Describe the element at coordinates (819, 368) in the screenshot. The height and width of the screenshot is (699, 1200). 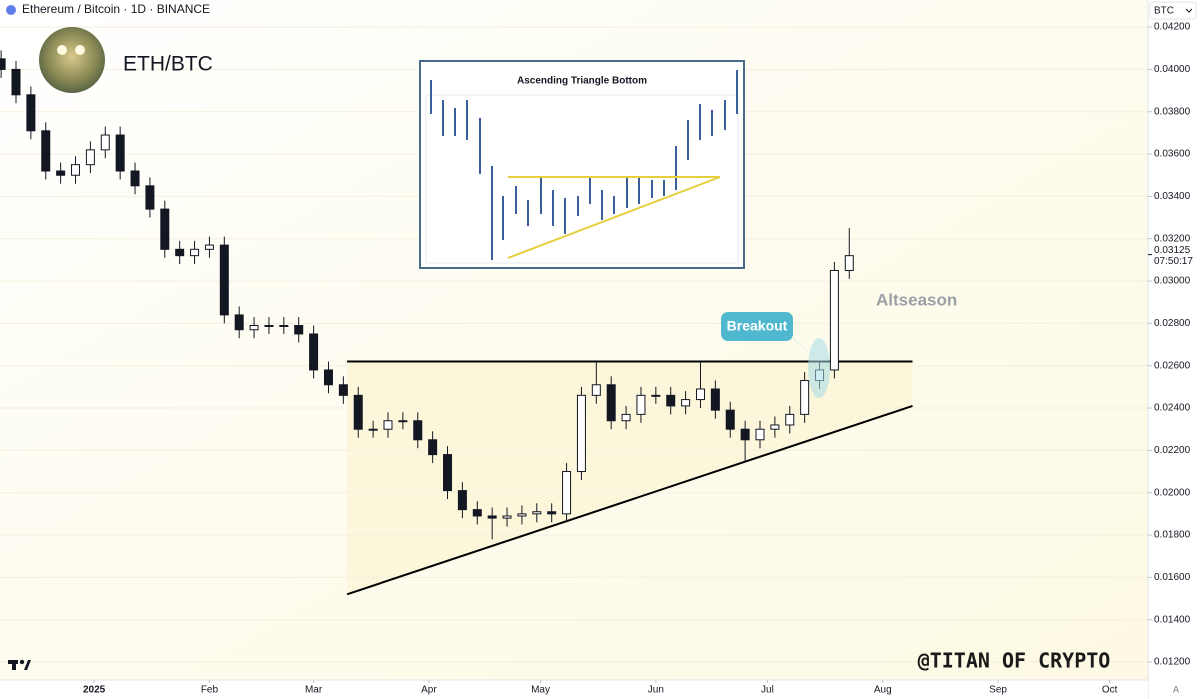
I see `breakout-highlight` at that location.